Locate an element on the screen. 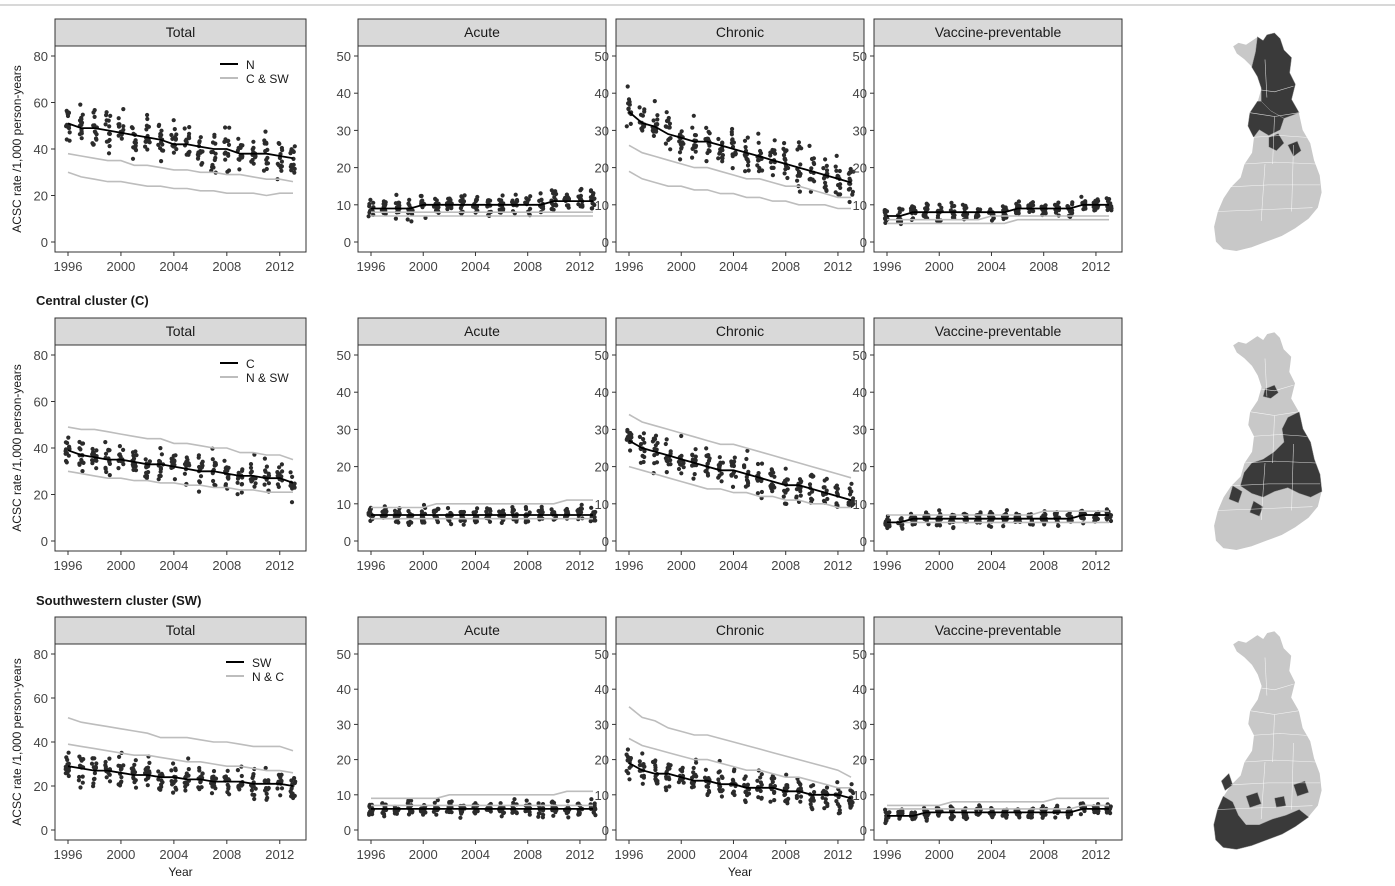  y-tick-label: 20 is located at coordinates (344, 760).